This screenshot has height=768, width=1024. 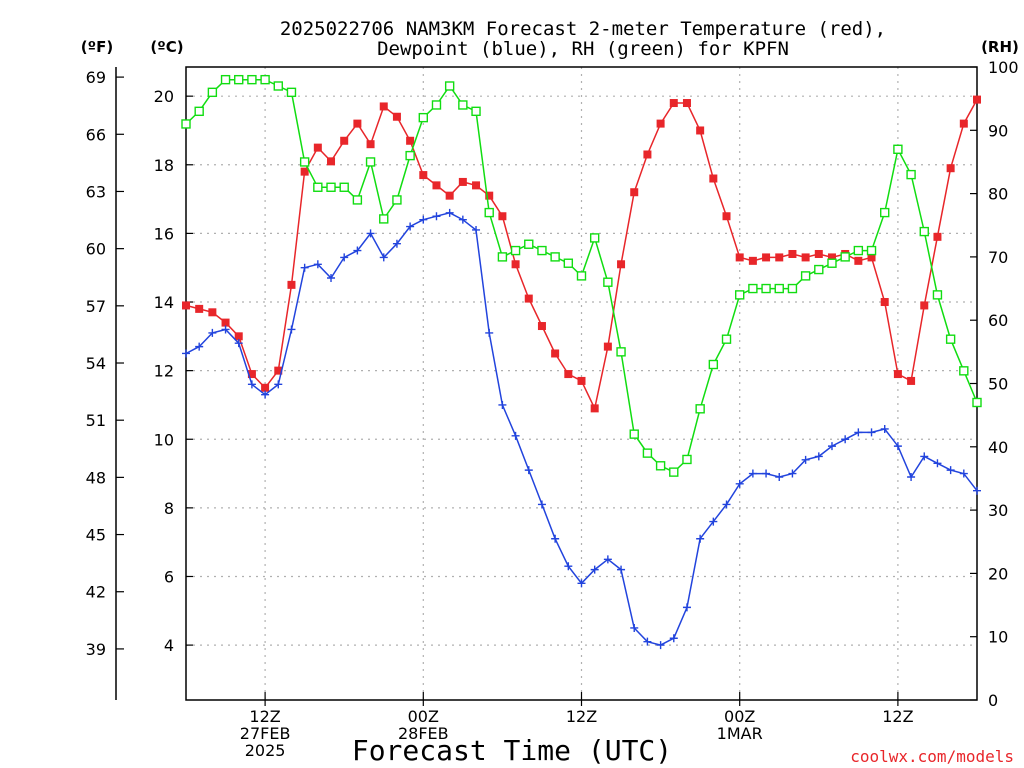 I want to click on x-tick-label: 00Z, so click(x=739, y=716).